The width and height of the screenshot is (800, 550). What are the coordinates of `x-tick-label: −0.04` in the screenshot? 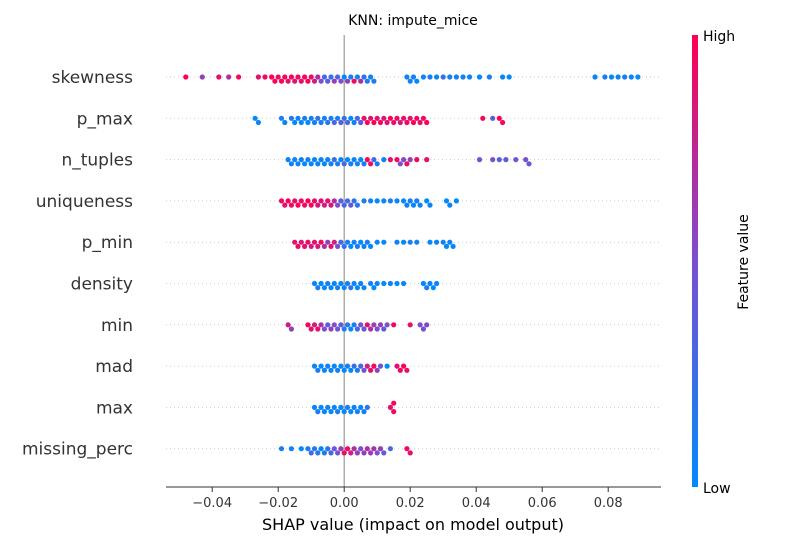 It's located at (212, 503).